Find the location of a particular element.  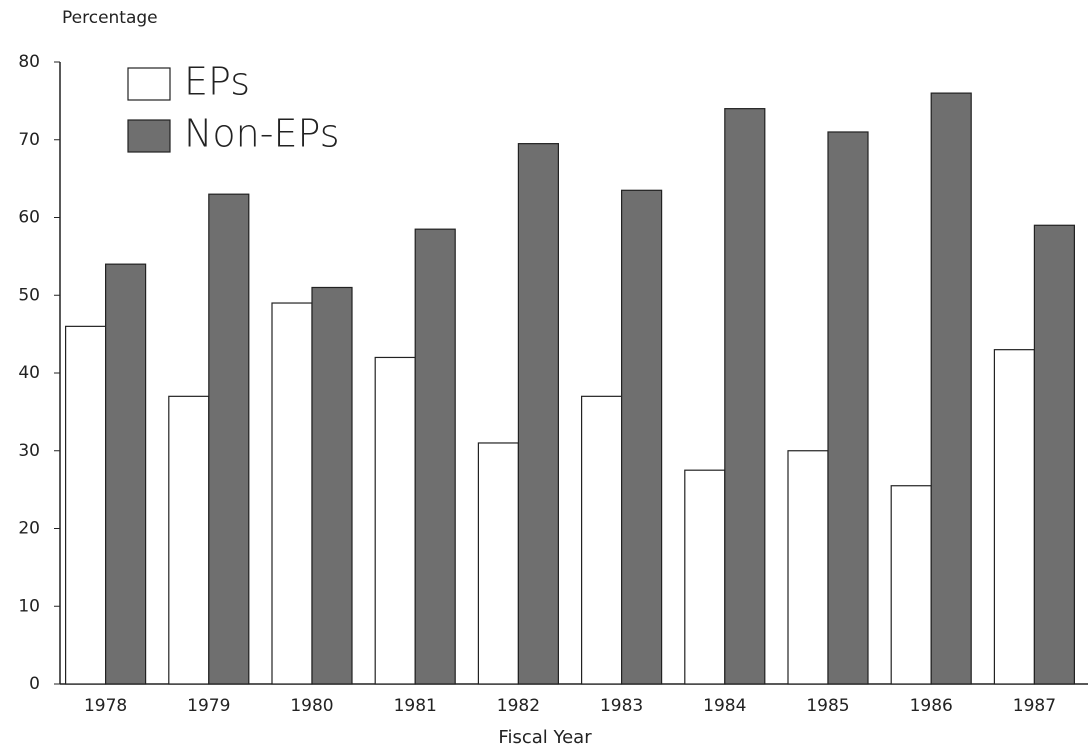

y-tick-label: 10 is located at coordinates (29, 606).